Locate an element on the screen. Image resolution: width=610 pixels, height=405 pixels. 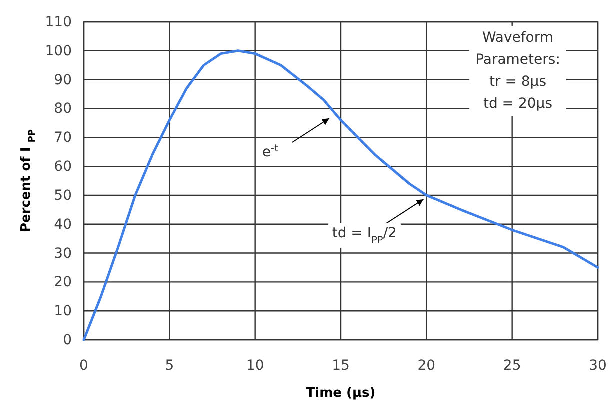
x-tick-label: 15 is located at coordinates (341, 366).